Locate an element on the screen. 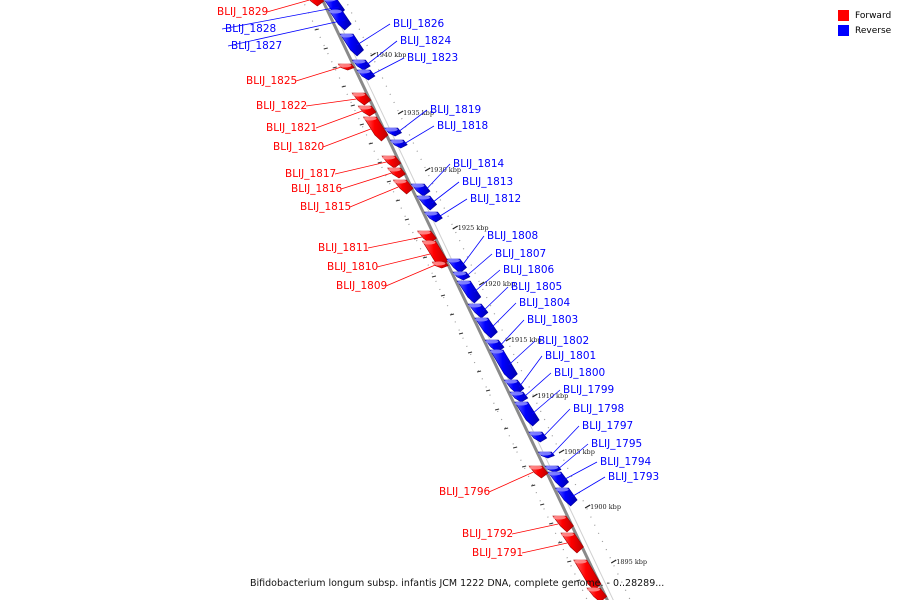 This screenshot has height=600, width=900. gene-label: BLIJ_1805 is located at coordinates (536, 287).